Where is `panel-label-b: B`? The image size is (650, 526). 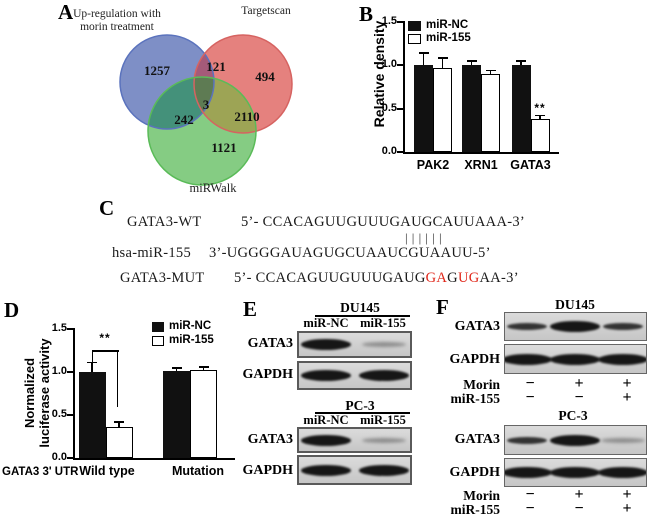
panel-label-b: B is located at coordinates (366, 14).